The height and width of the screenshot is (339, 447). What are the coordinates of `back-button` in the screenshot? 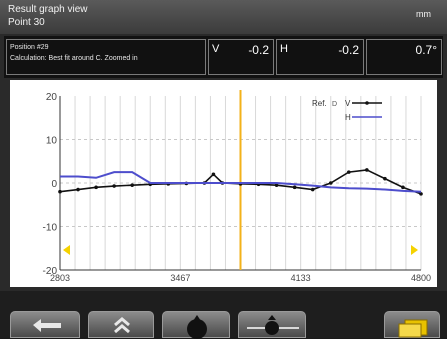 It's located at (45, 324).